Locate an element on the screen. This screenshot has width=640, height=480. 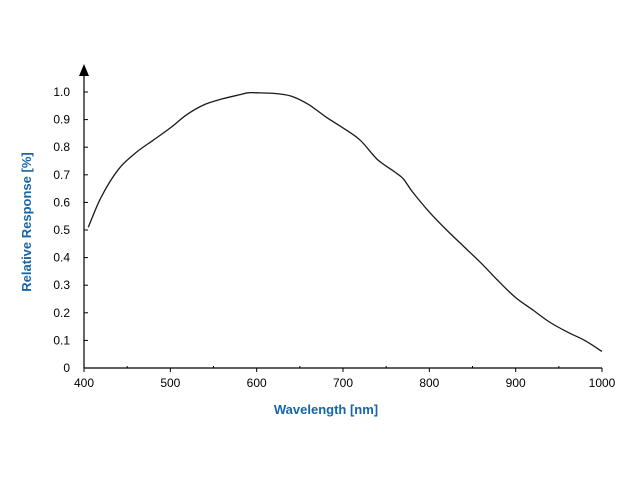
y-axis-arrow is located at coordinates (84, 70).